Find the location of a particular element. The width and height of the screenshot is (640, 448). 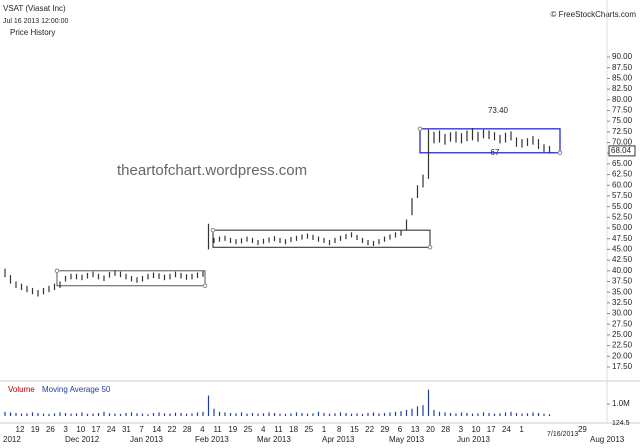

month-label: 7/16/2013 is located at coordinates (562, 434).